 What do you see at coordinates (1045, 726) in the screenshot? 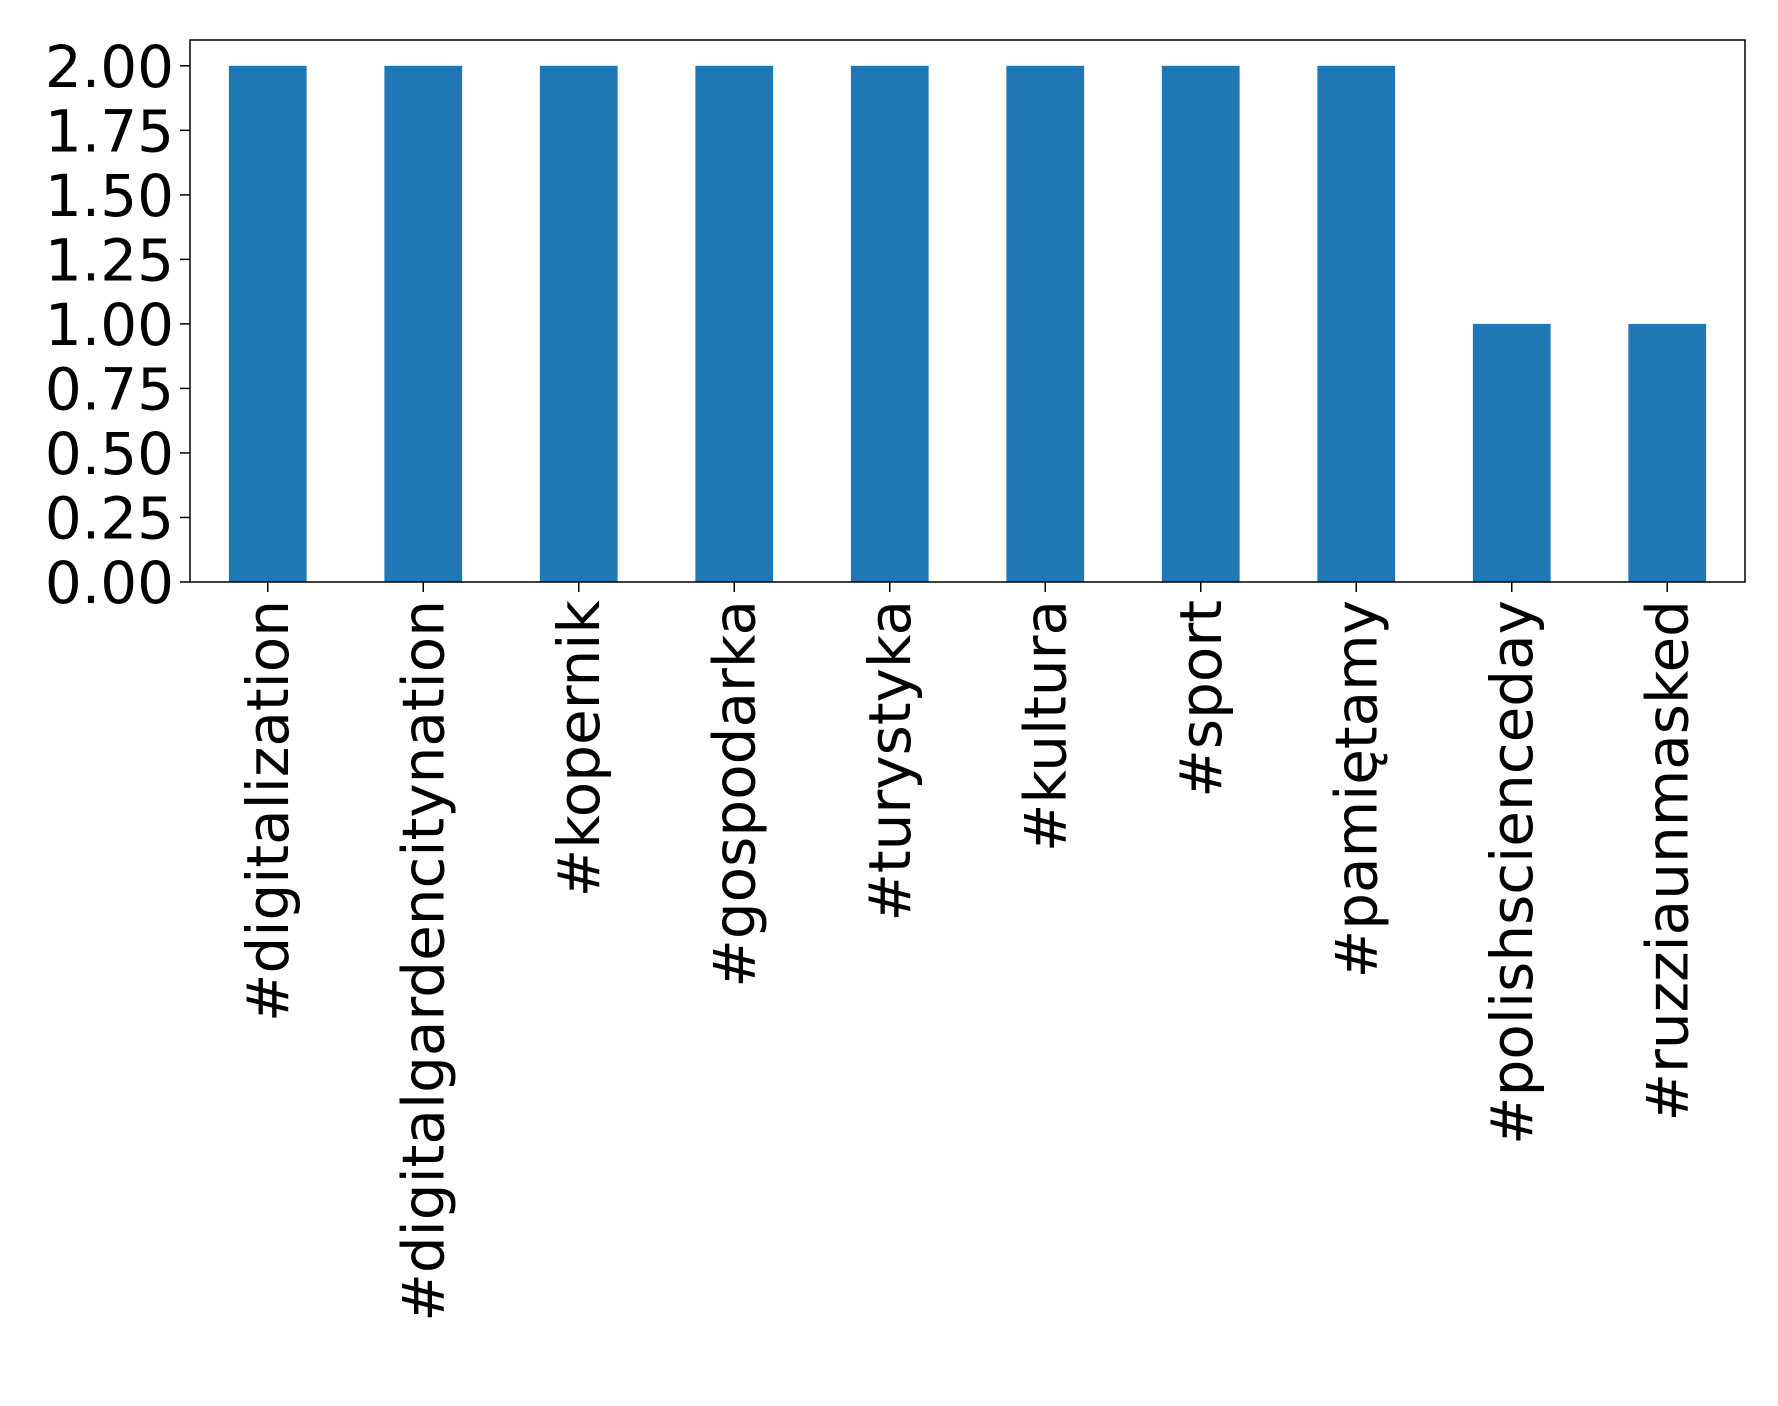
I see `x-tick-label: #kultura` at bounding box center [1045, 726].